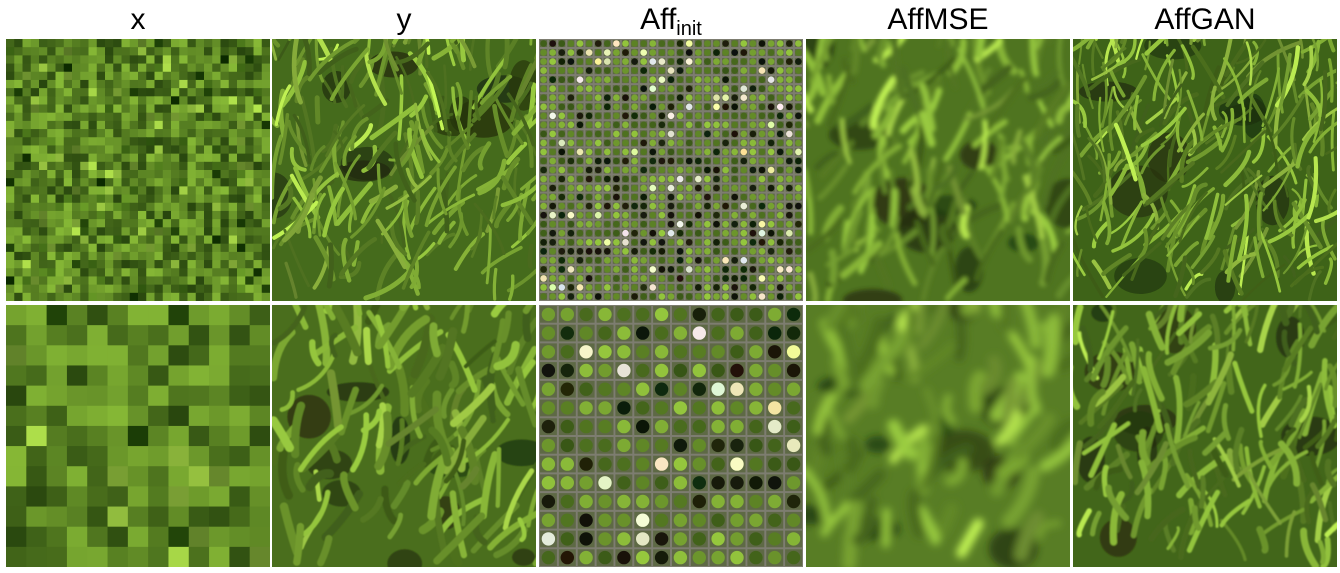 The image size is (1340, 573). I want to click on column-header-row: x y Affinit AffMSE AffGAN, so click(670, 20).